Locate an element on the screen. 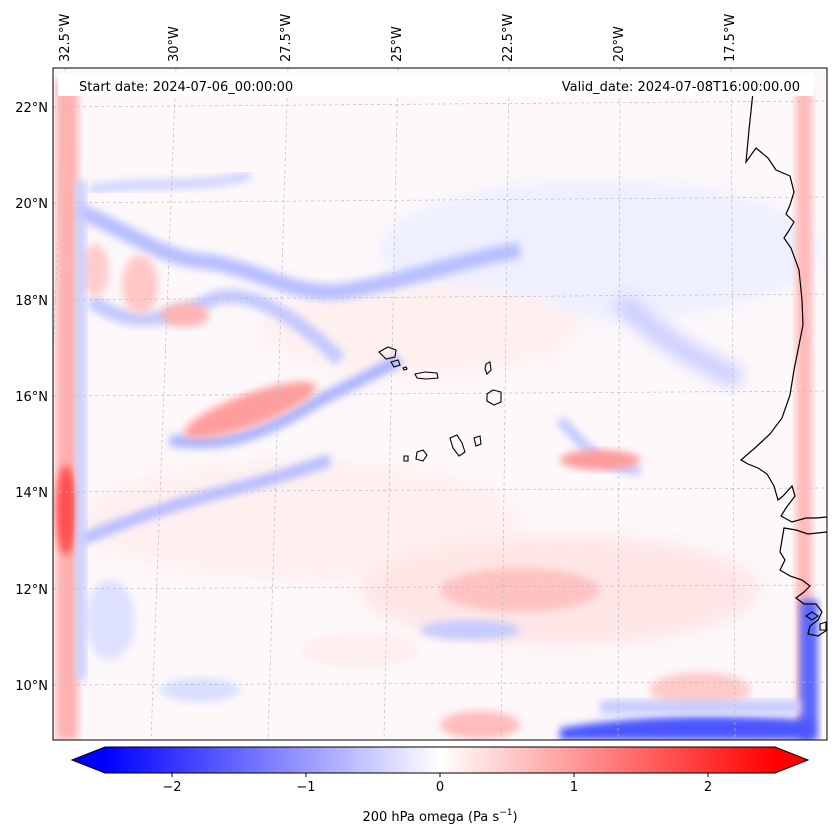  colorbar-tick-label: 0 is located at coordinates (440, 787).